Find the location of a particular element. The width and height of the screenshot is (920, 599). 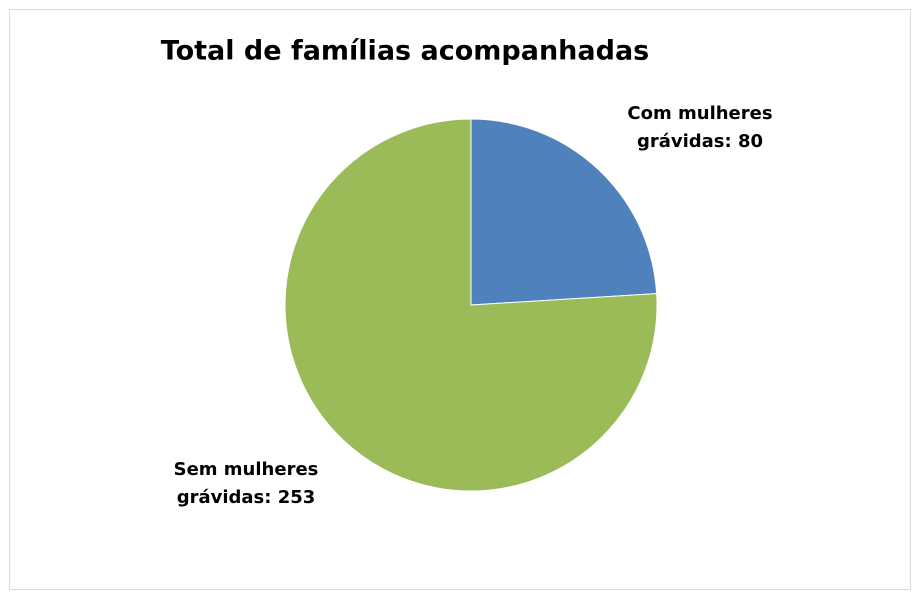

chart-title: Total de famílias acompanhadas is located at coordinates (405, 51).